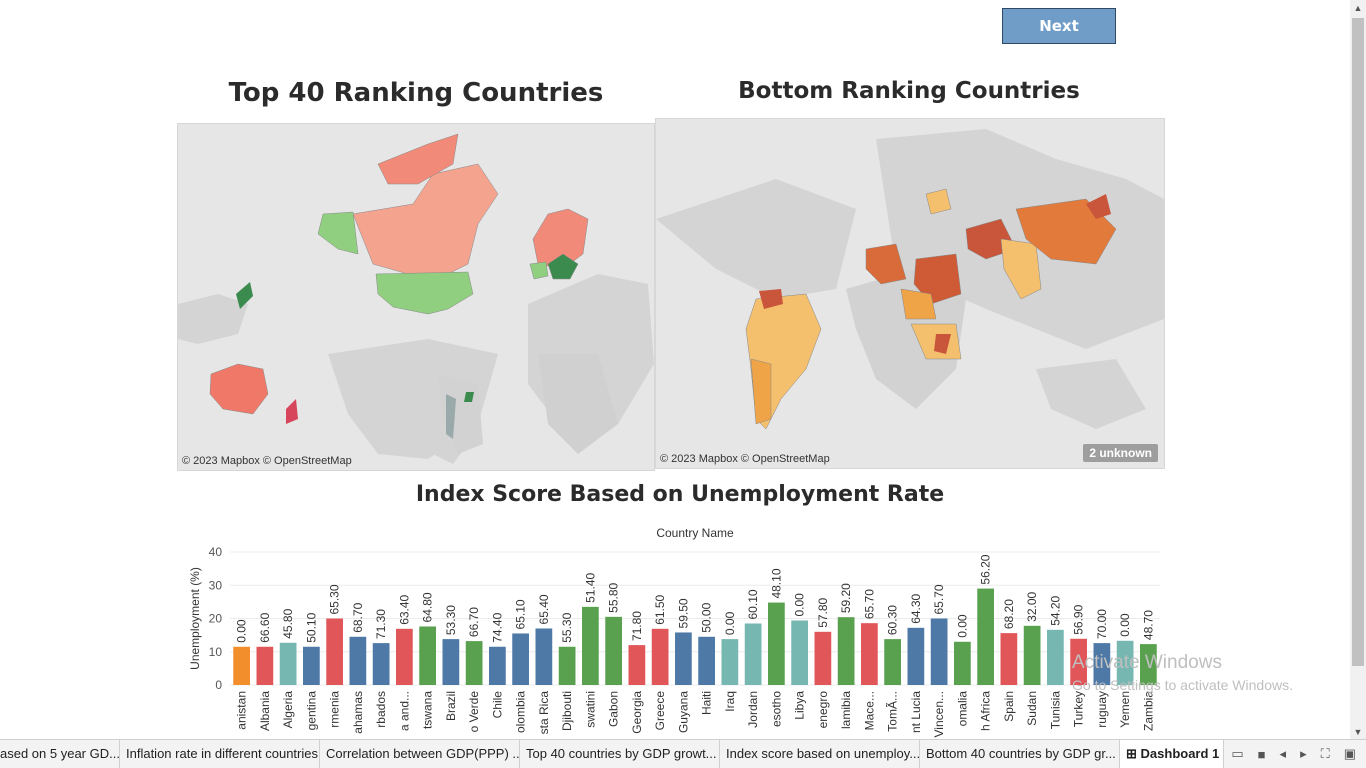 The width and height of the screenshot is (1366, 768). I want to click on scroll-down-icon: ▼, so click(1358, 732).